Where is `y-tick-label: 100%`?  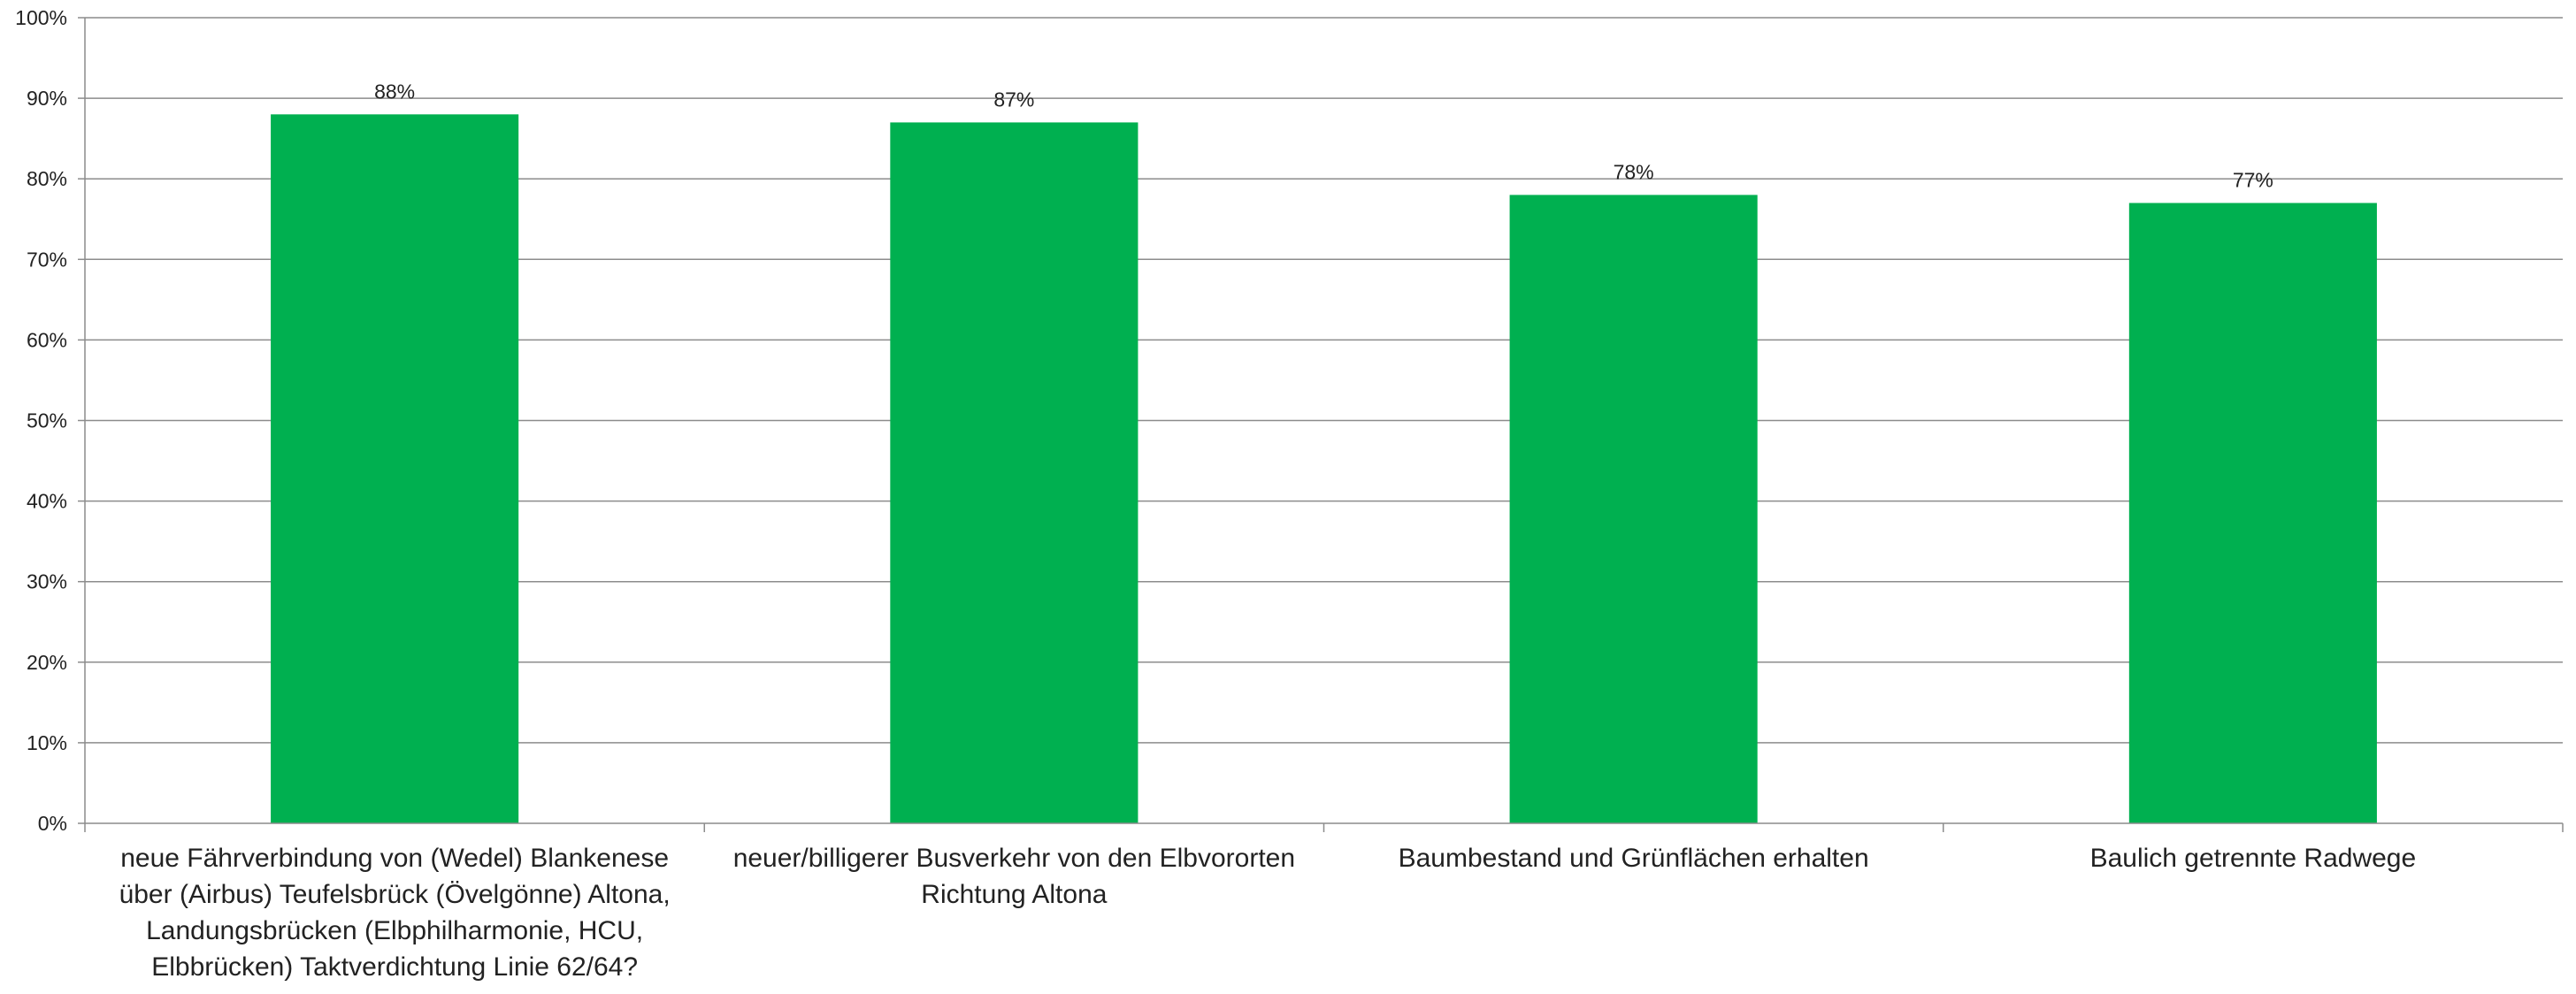
y-tick-label: 100% is located at coordinates (41, 18).